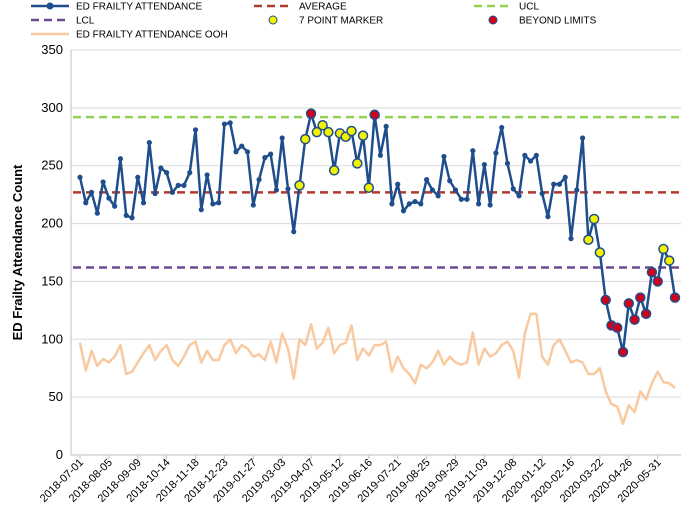 Image resolution: width=700 pixels, height=528 pixels. What do you see at coordinates (17, 252) in the screenshot?
I see `y-axis-title: ED Frailty Attendance Count` at bounding box center [17, 252].